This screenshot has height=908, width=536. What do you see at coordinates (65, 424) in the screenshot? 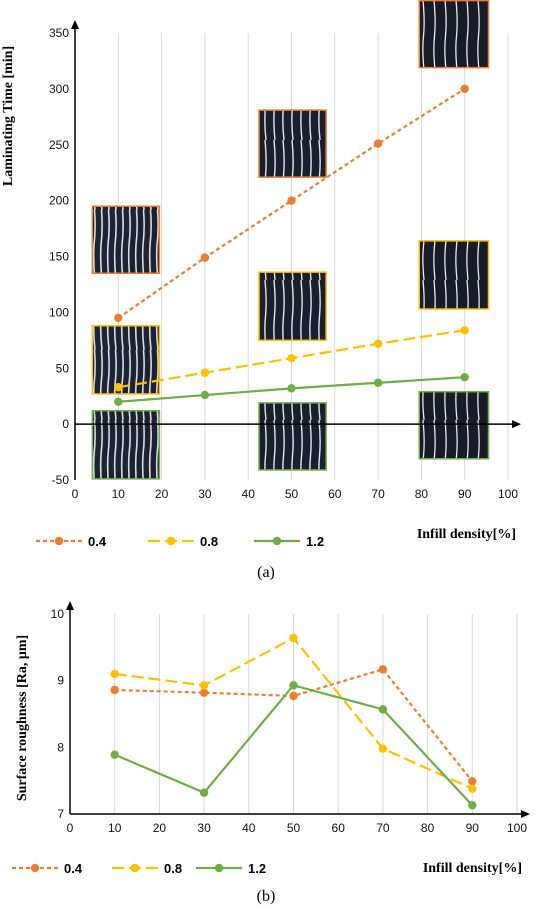
I see `y-tick-label: 0` at bounding box center [65, 424].